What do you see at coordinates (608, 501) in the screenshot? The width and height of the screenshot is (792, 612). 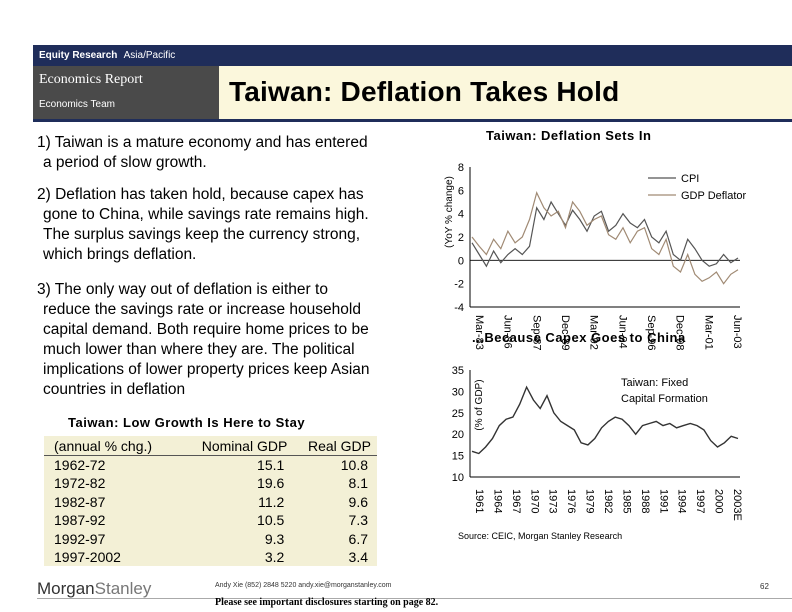 I see `x-tick-label: 1982` at bounding box center [608, 501].